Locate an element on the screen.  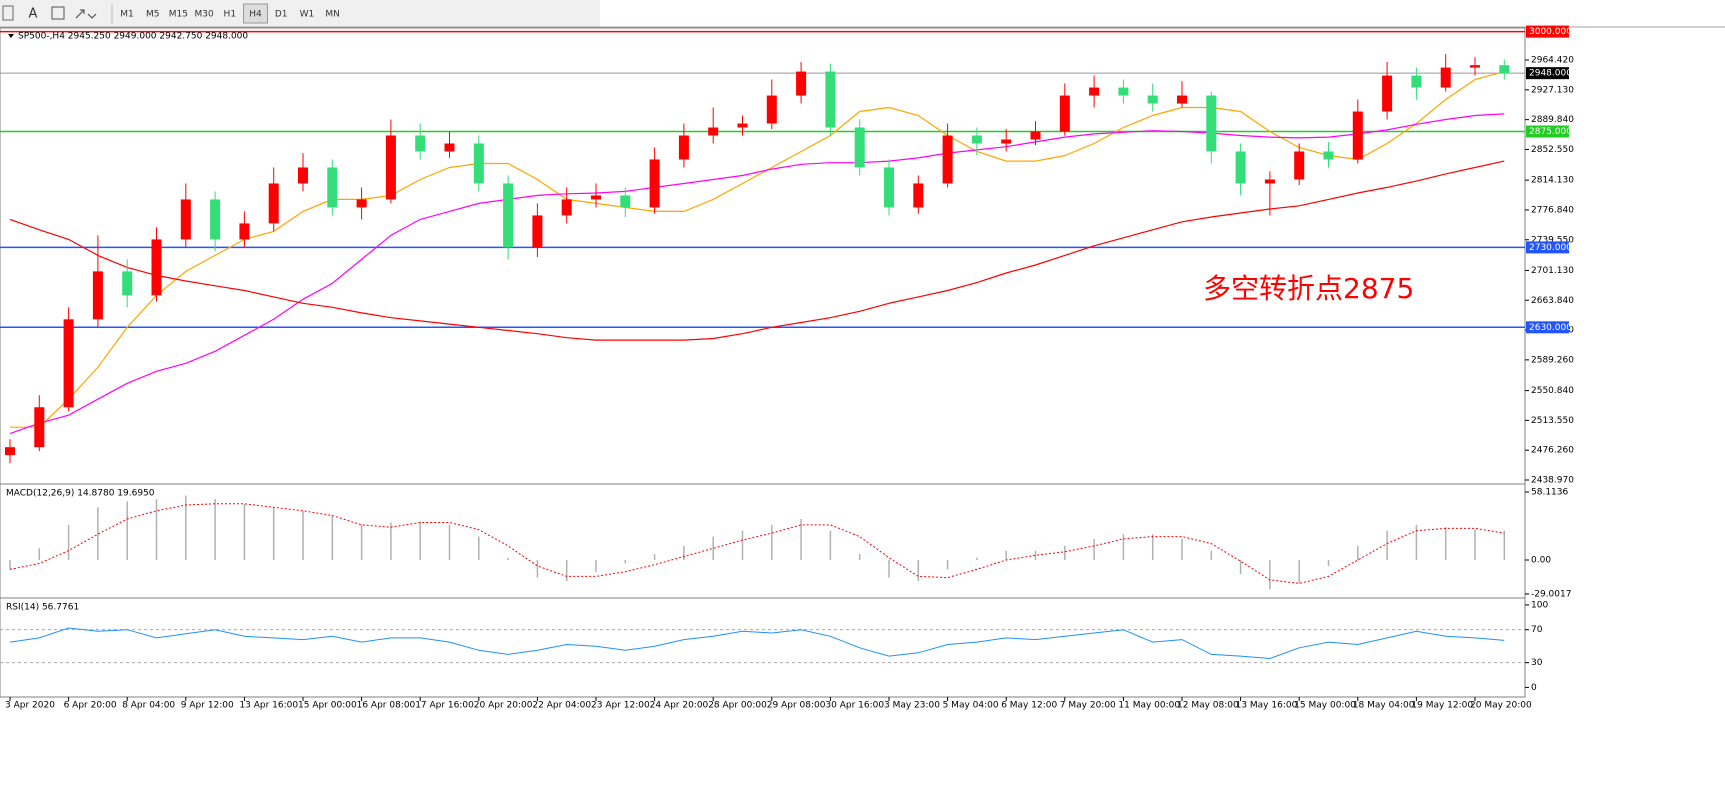
x-tick-label: 17 Apr 16:00 is located at coordinates (444, 706).